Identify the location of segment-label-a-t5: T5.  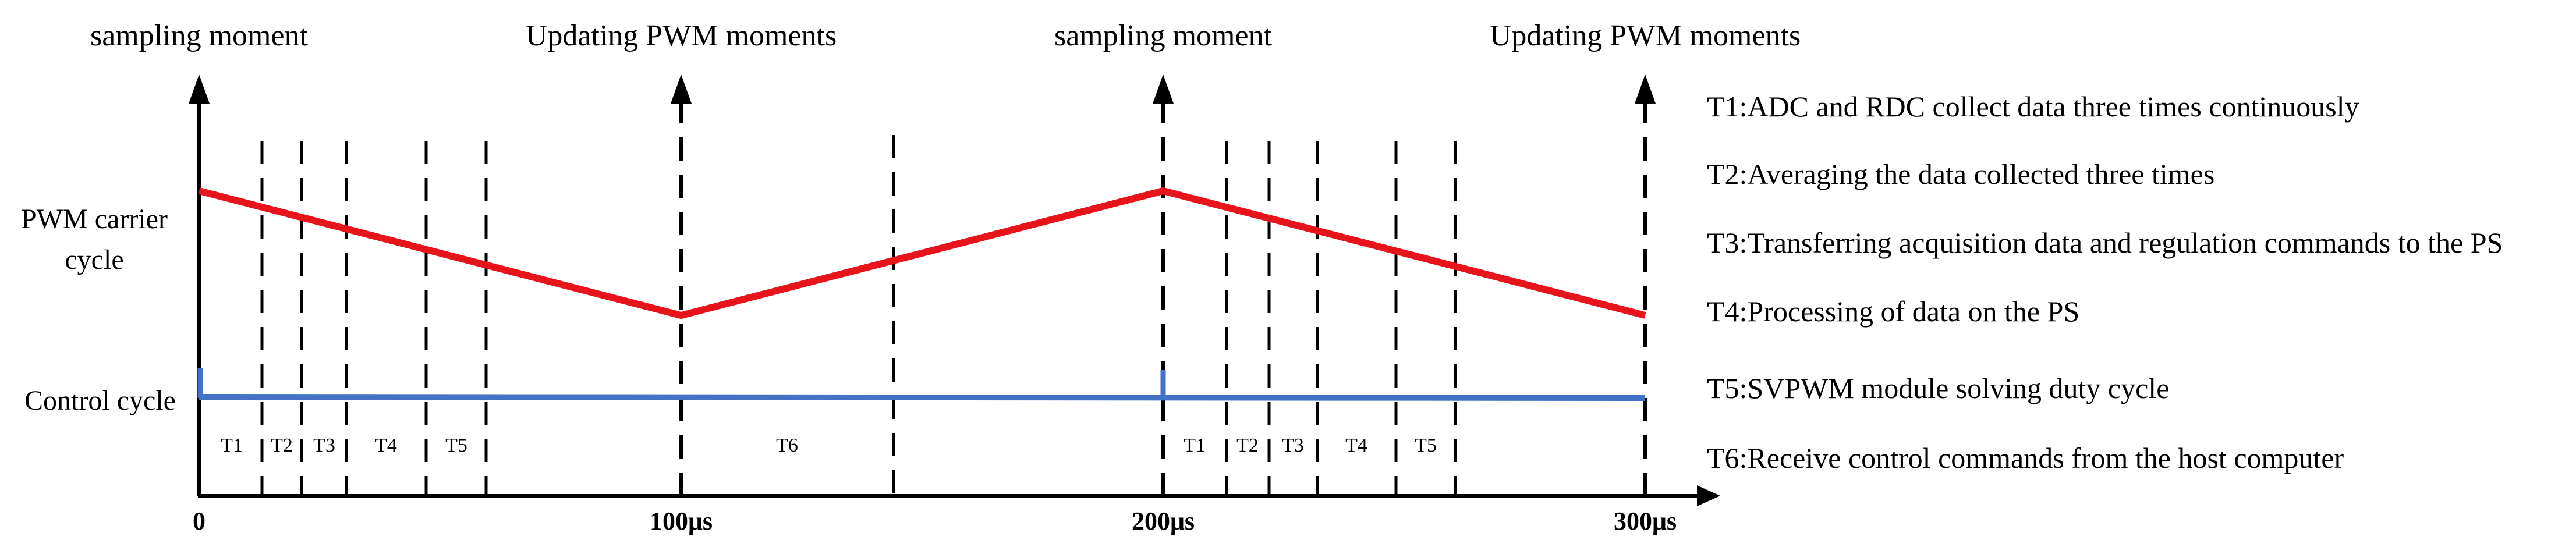
(456, 445).